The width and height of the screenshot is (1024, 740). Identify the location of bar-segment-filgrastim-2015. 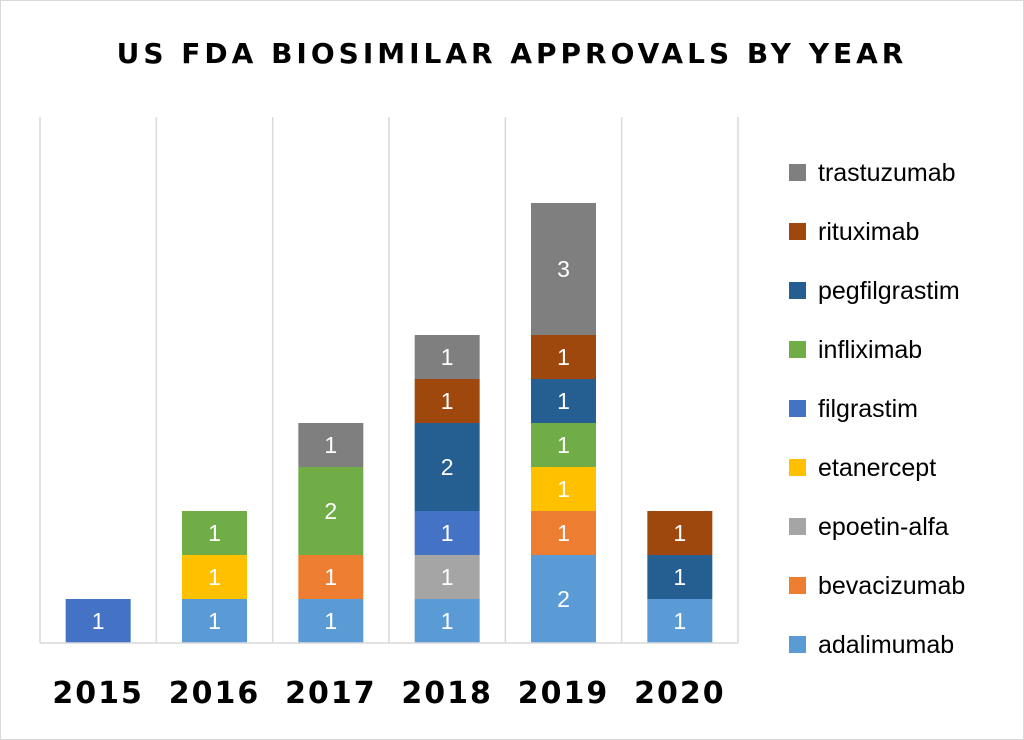
(98, 621).